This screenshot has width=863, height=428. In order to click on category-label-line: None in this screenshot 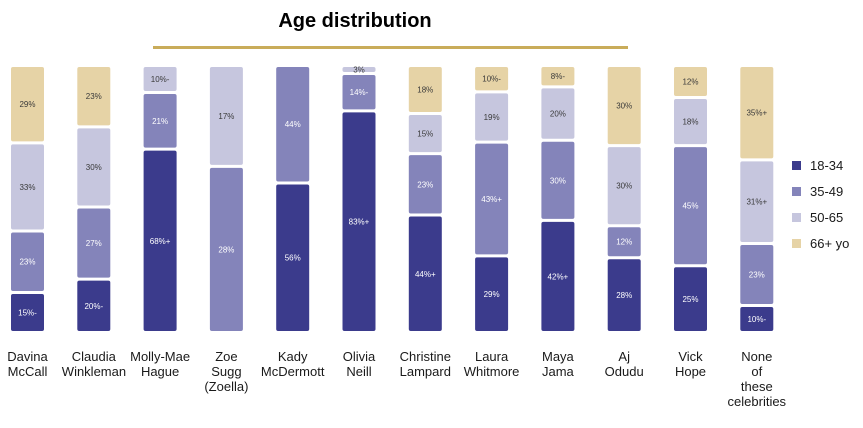, I will do `click(757, 356)`.